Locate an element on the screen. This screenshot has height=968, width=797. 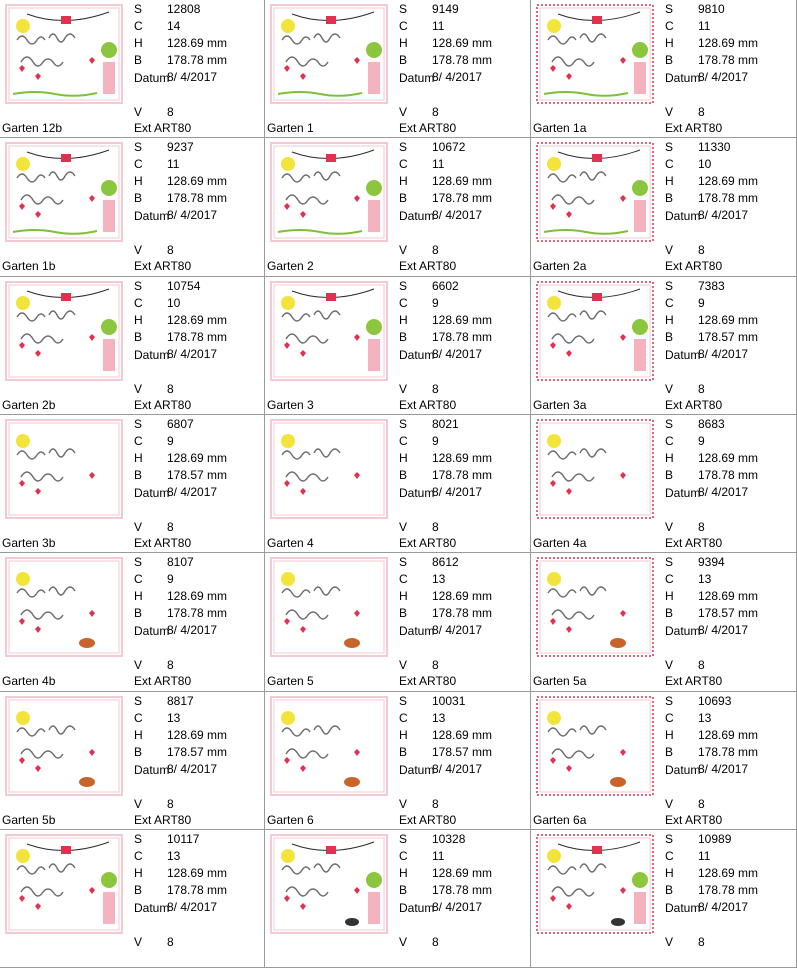
property-value: 7383 is located at coordinates (711, 286).